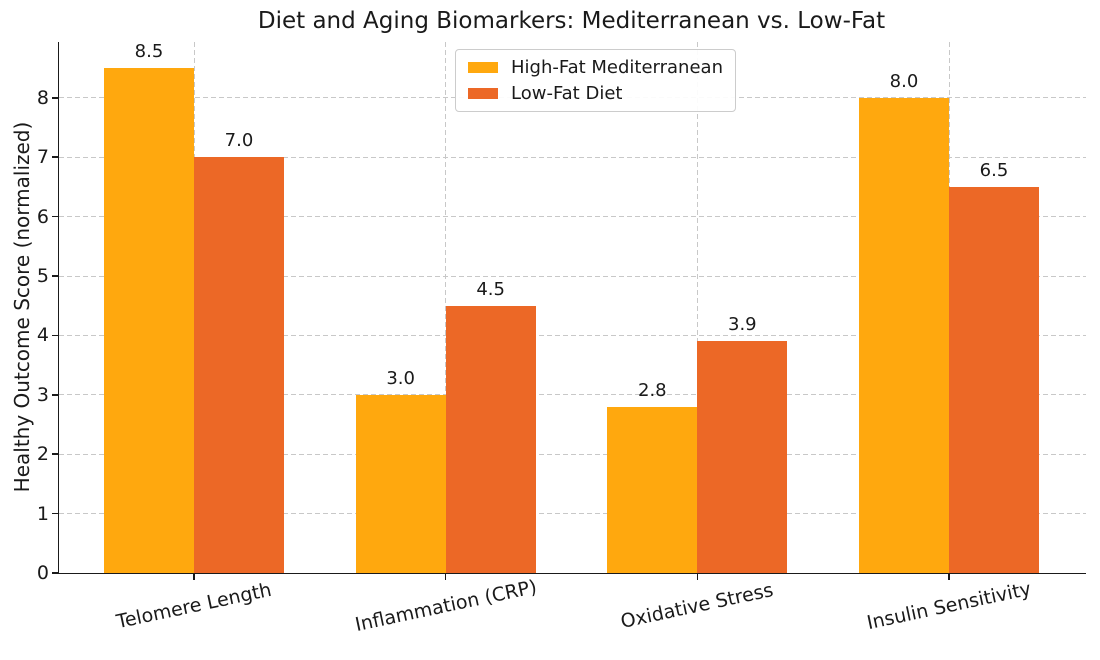 The width and height of the screenshot is (1100, 660). I want to click on legend: High-Fat Mediterranean Low-Fat Diet, so click(595, 80).